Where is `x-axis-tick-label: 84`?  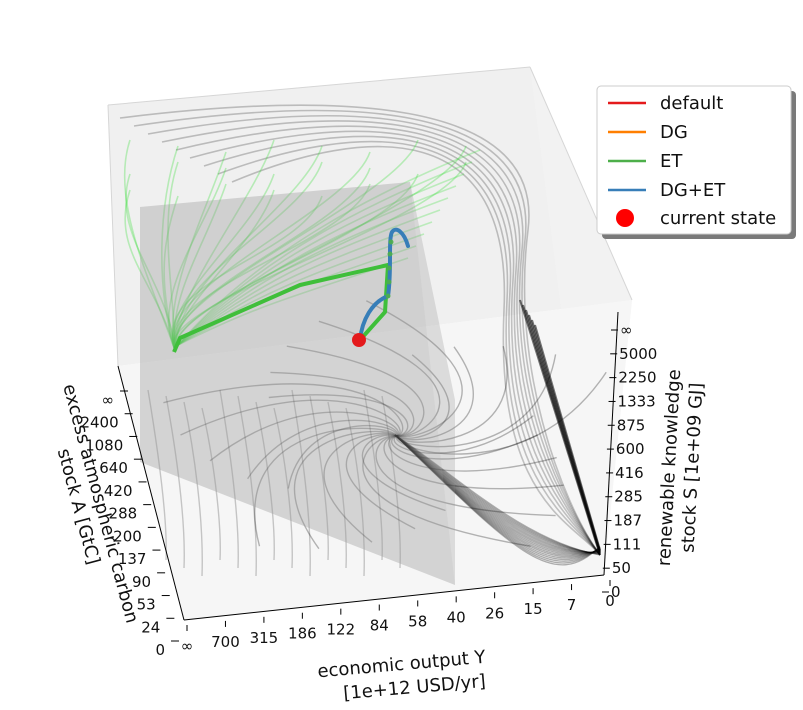
x-axis-tick-label: 84 is located at coordinates (379, 626).